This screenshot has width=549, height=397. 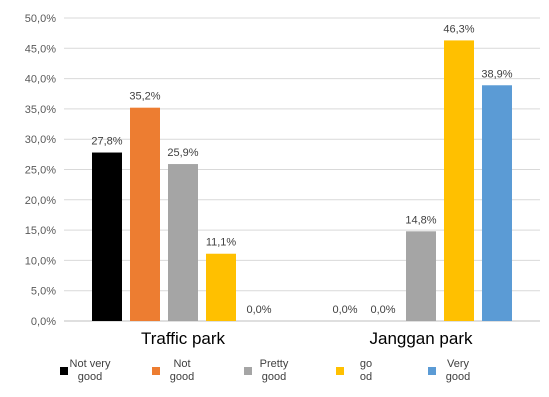 What do you see at coordinates (40, 140) in the screenshot?
I see `y-tick-label: 30,0%` at bounding box center [40, 140].